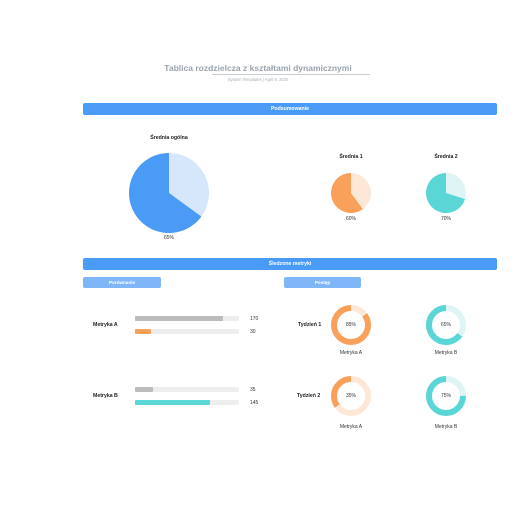 The width and height of the screenshot is (516, 516). I want to click on week-2-metric-a-caption: Metryka A, so click(351, 427).